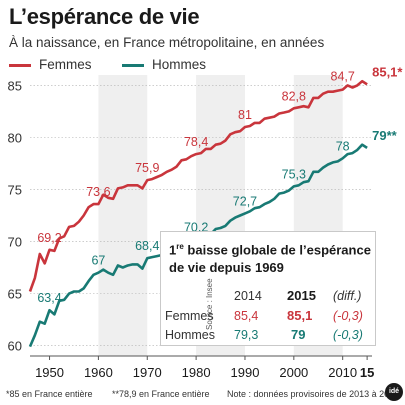  What do you see at coordinates (394, 392) in the screenshot?
I see `publisher-logo: idé` at bounding box center [394, 392].